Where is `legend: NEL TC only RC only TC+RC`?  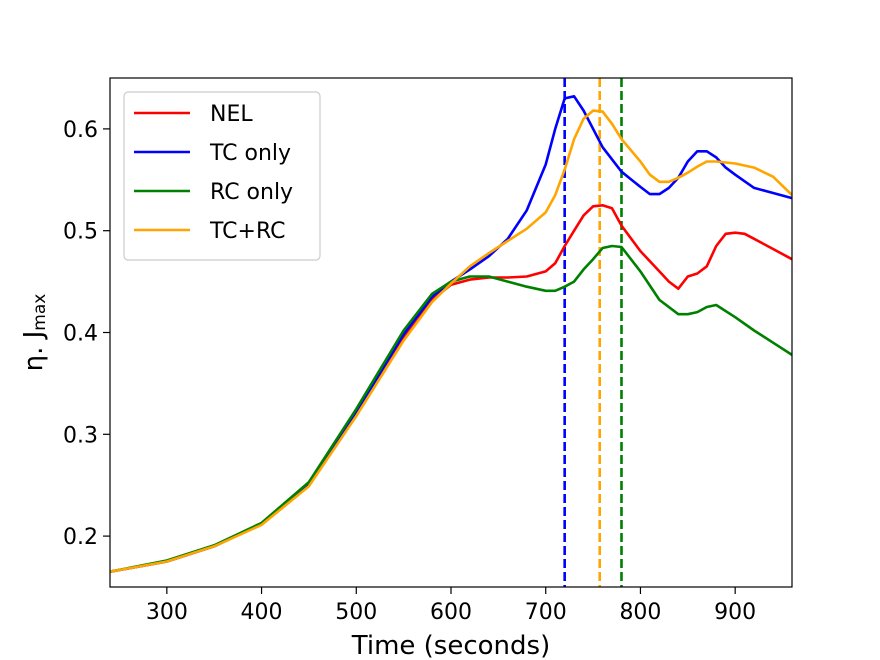
legend: NEL TC only RC only TC+RC is located at coordinates (222, 176).